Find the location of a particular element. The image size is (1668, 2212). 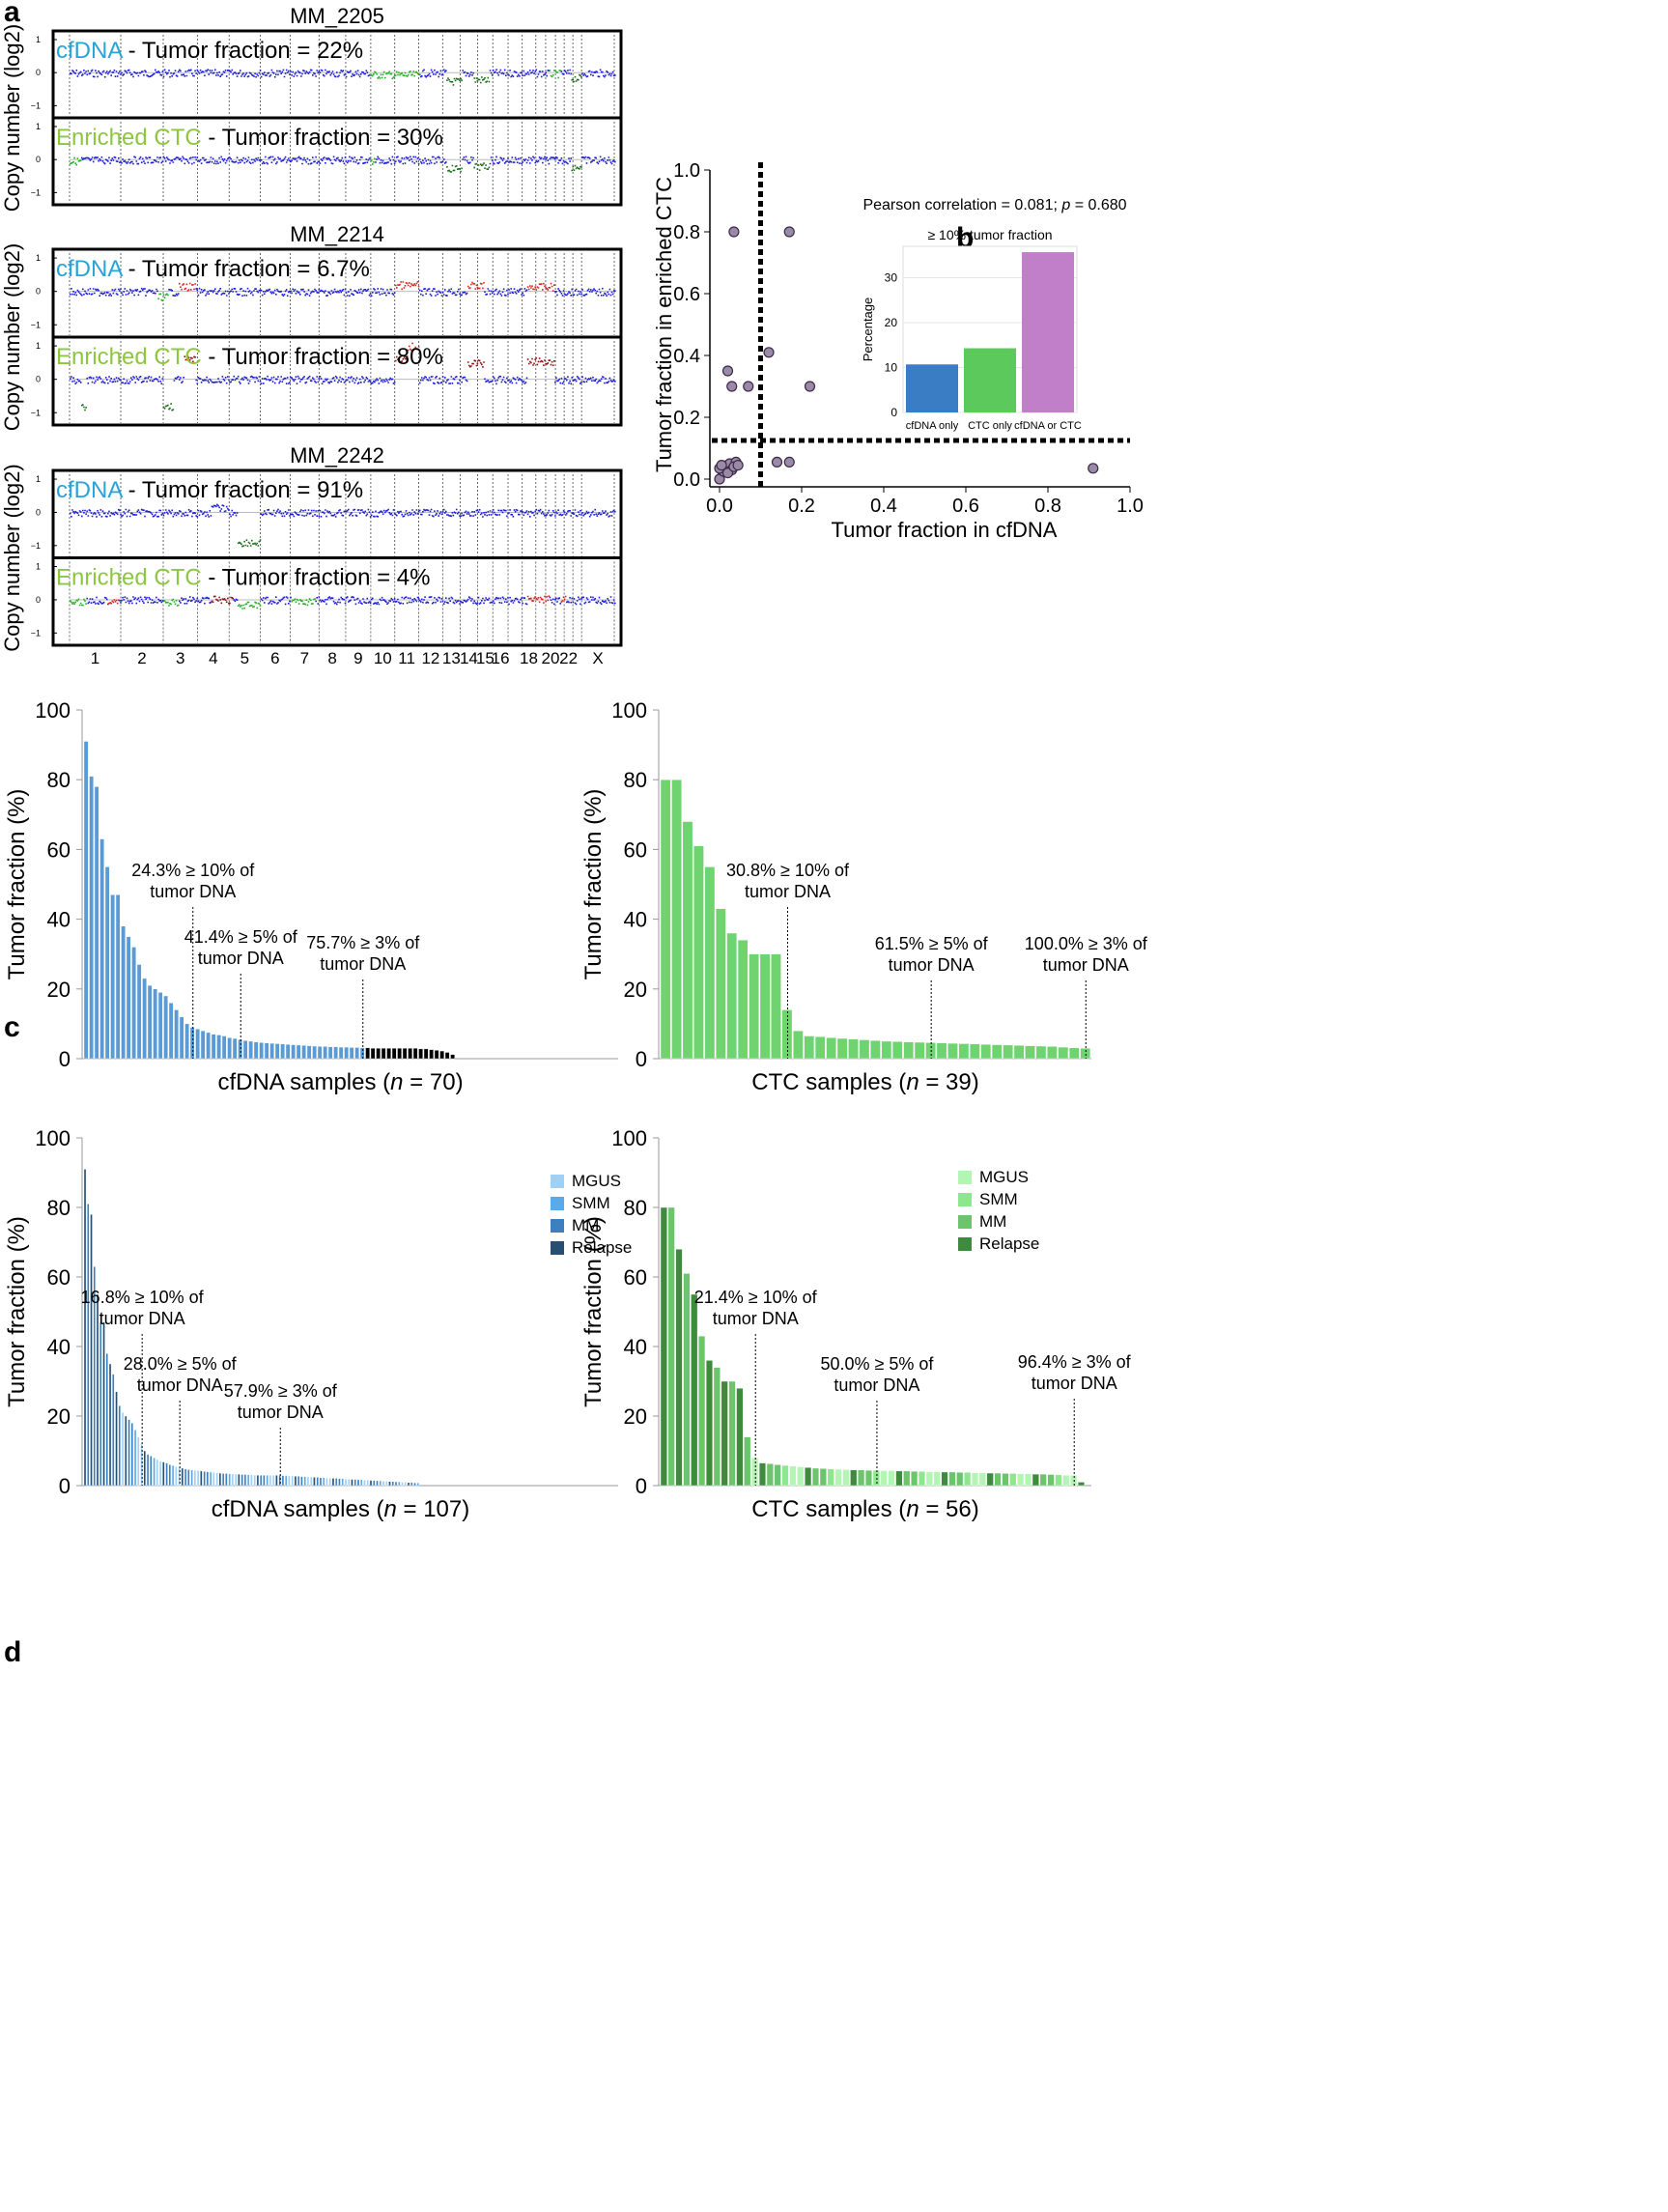

chromosome-label: 14 is located at coordinates (469, 658).